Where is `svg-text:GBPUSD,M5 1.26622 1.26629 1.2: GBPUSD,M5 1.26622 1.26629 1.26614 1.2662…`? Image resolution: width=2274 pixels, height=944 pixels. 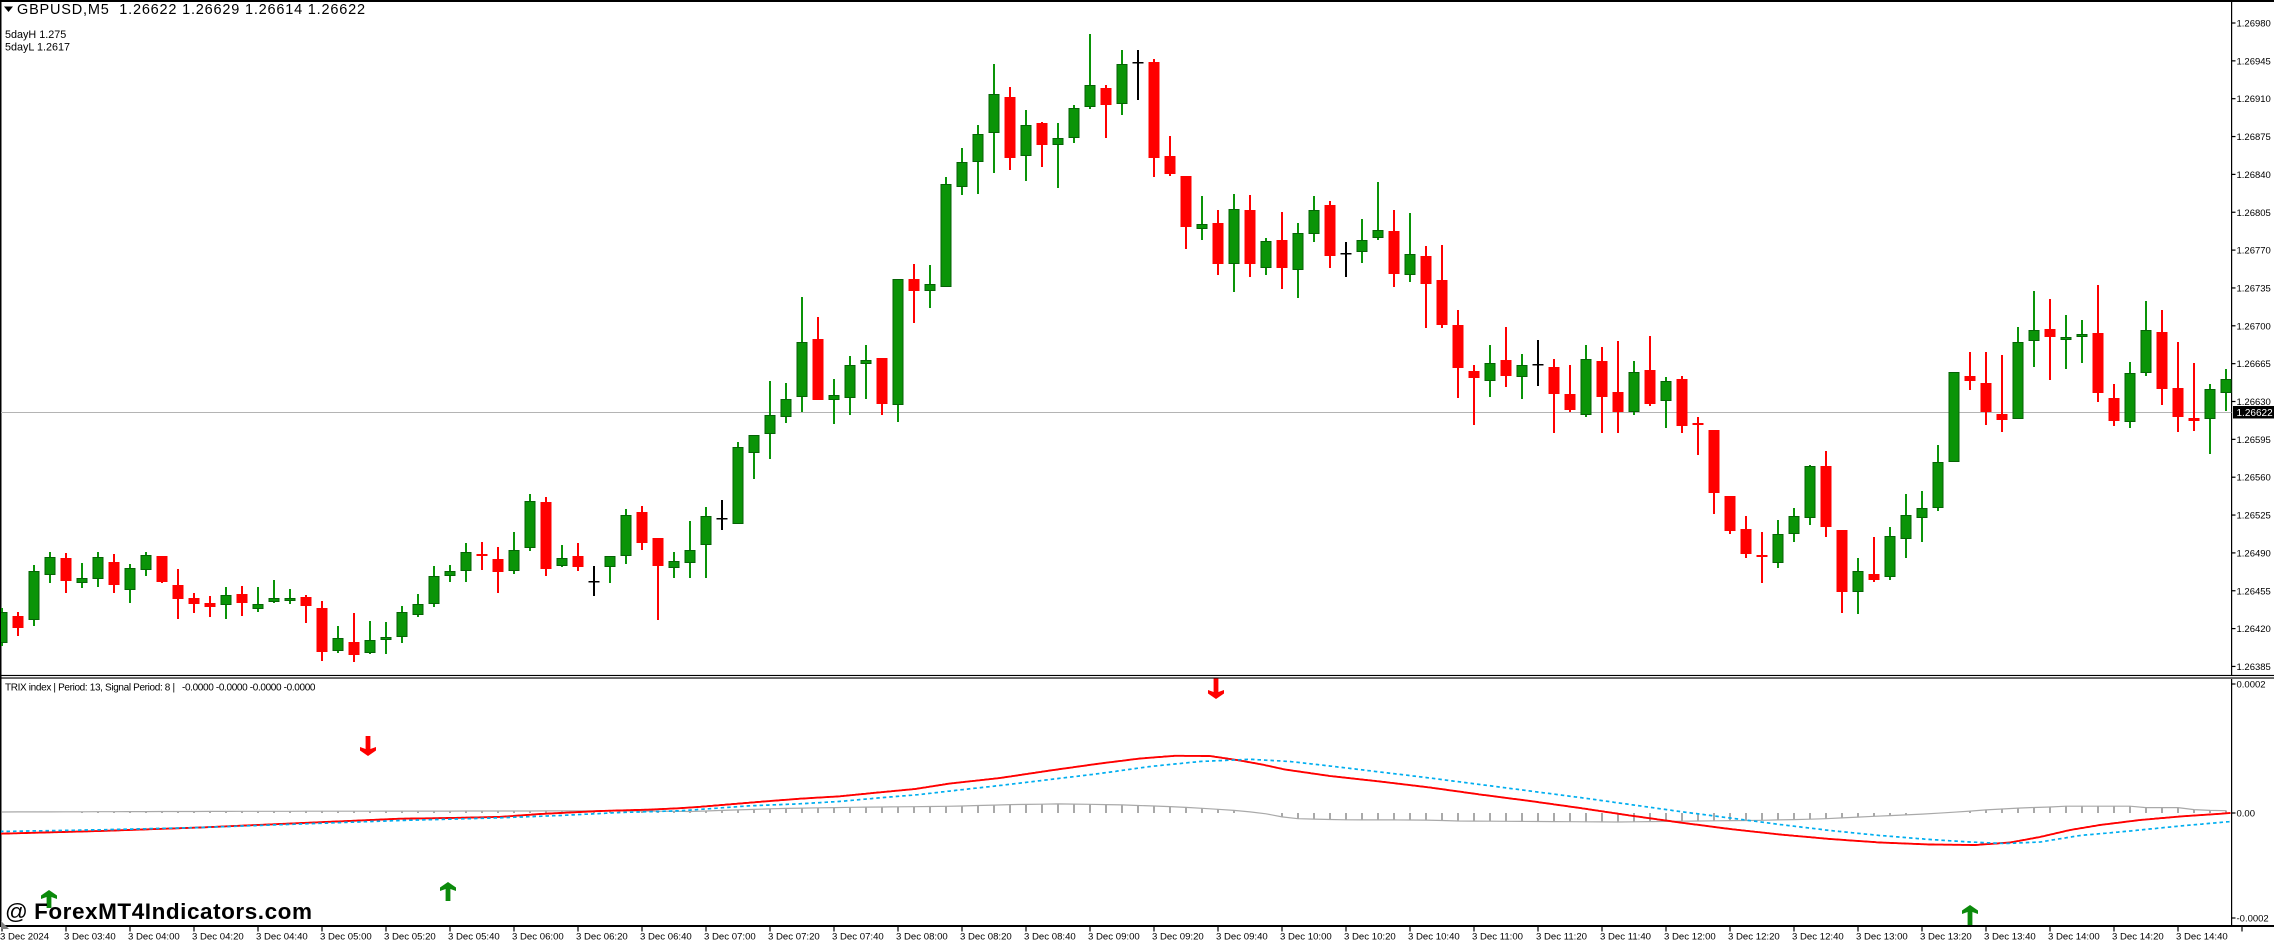 svg-text:GBPUSD,M5 1.26622 1.26629 1.2: GBPUSD,M5 1.26622 1.26629 1.26614 1.2662… is located at coordinates (191, 10).